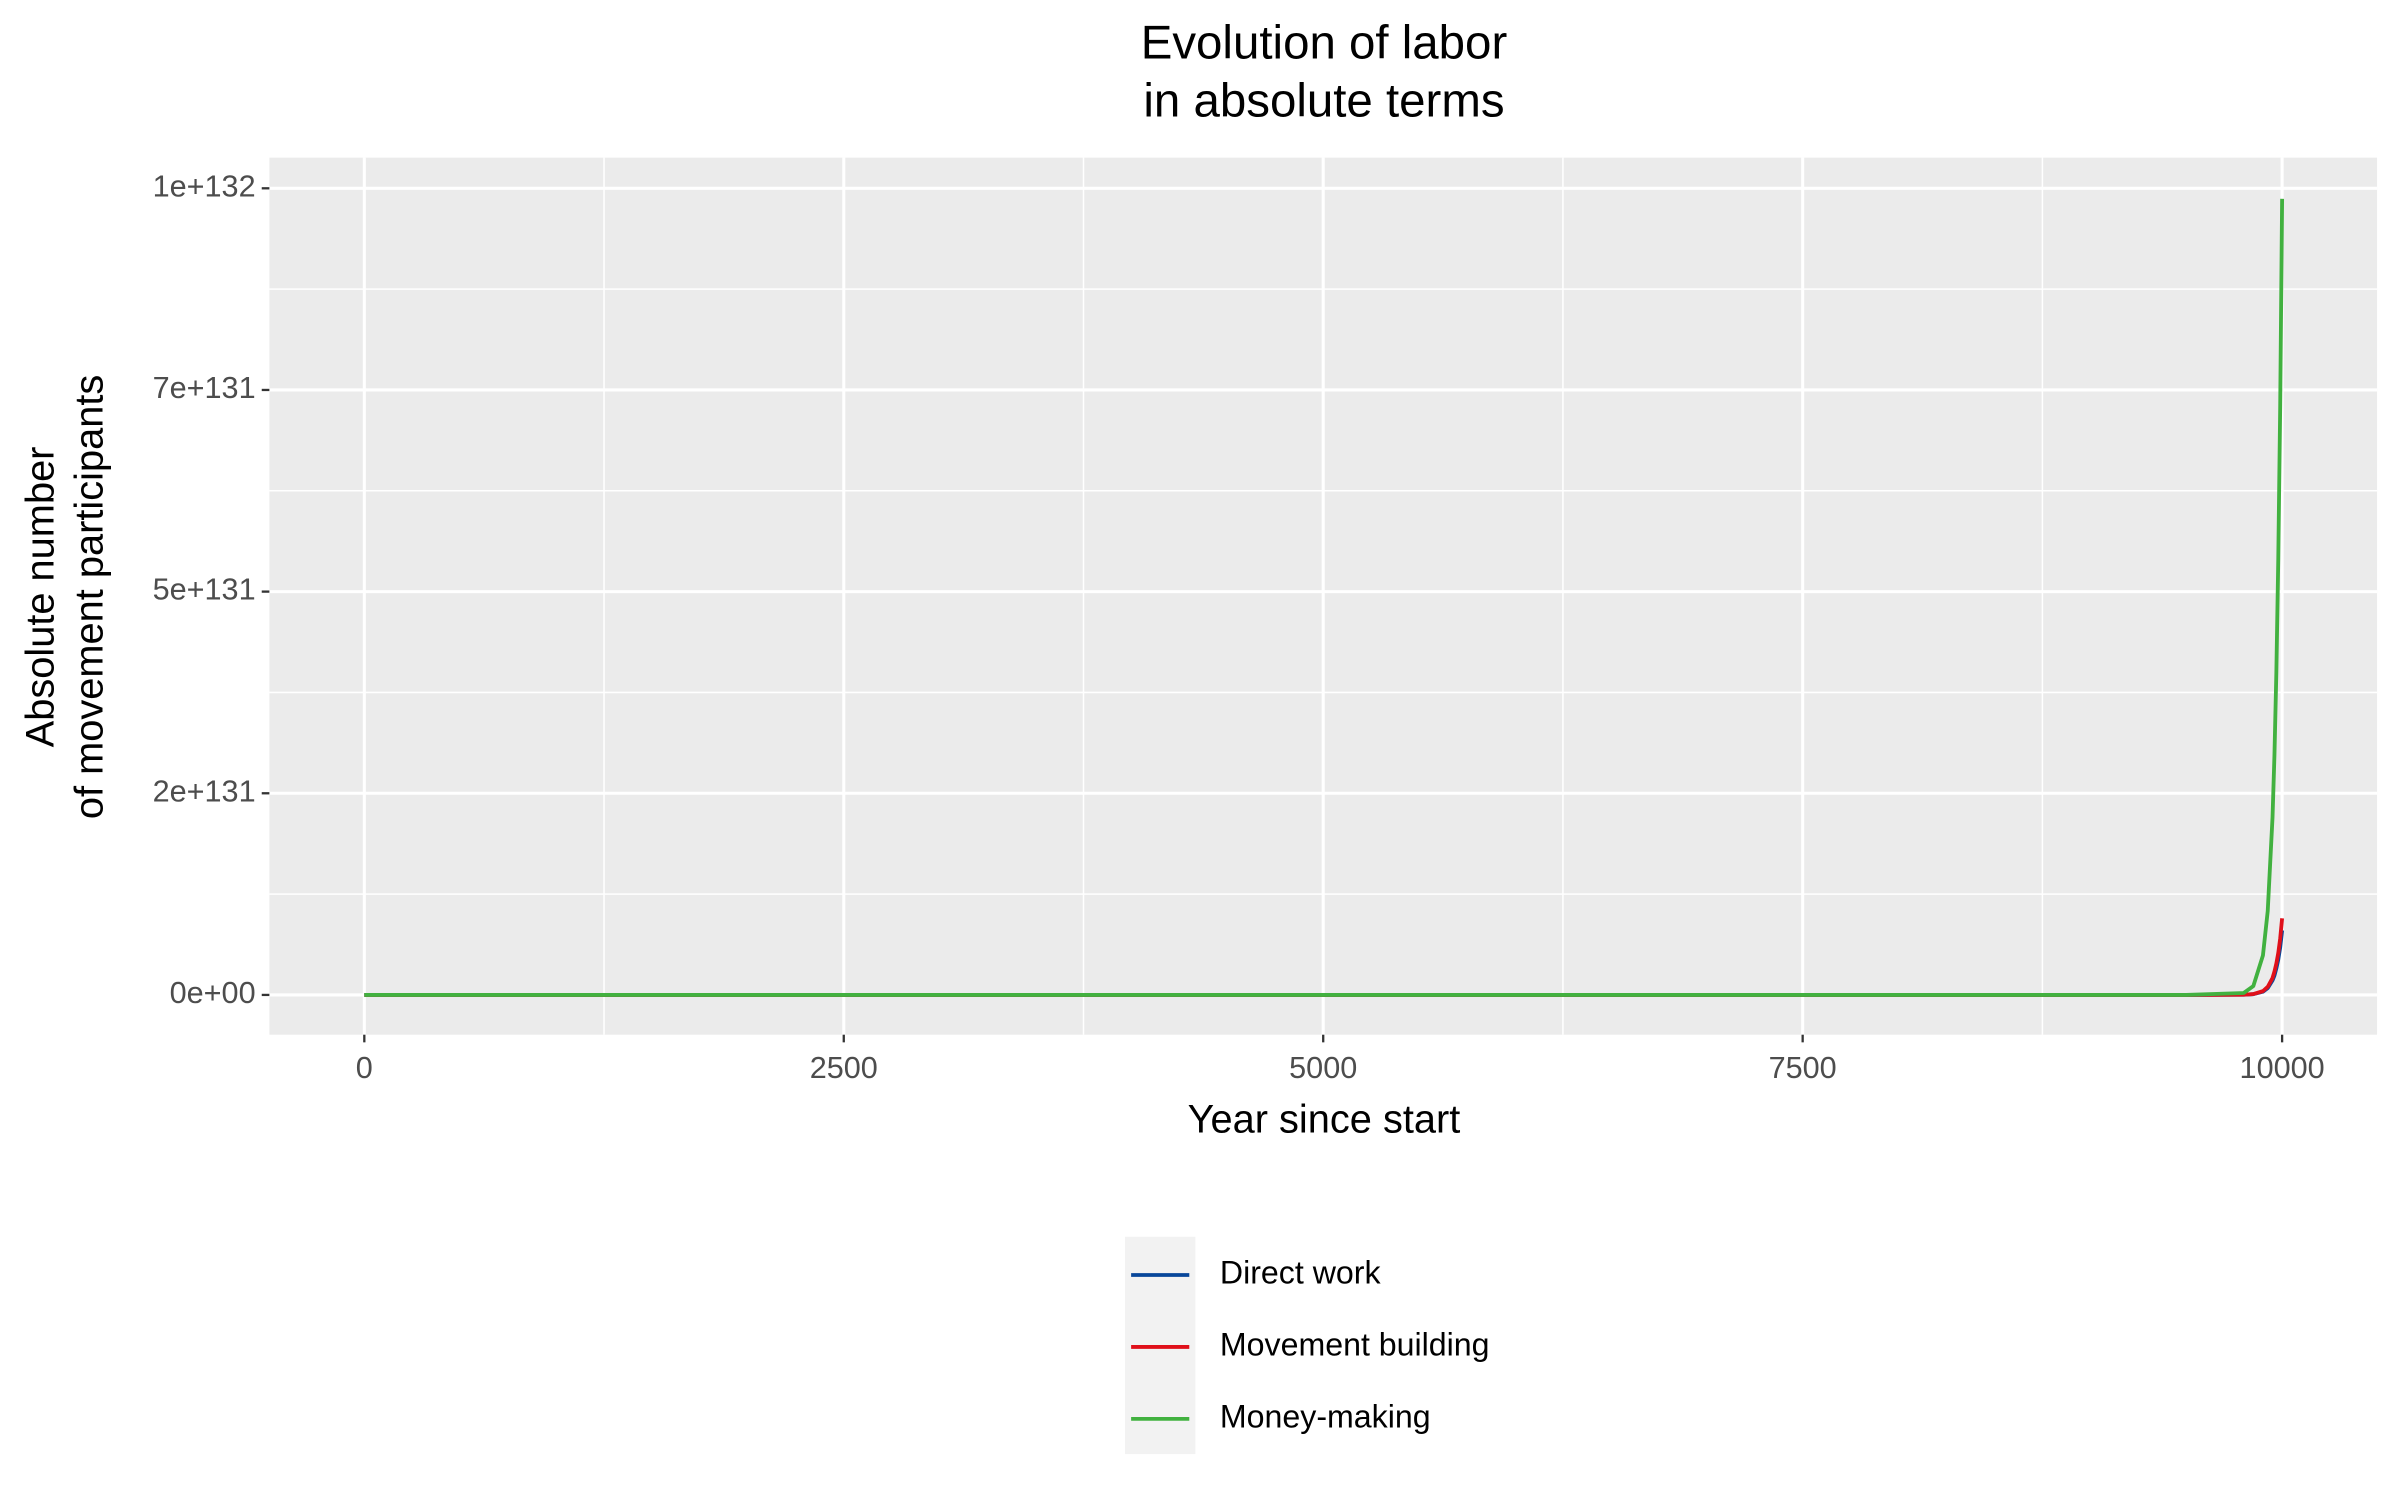  Describe the element at coordinates (204, 590) in the screenshot. I see `y-tick-label: 5e+131` at that location.